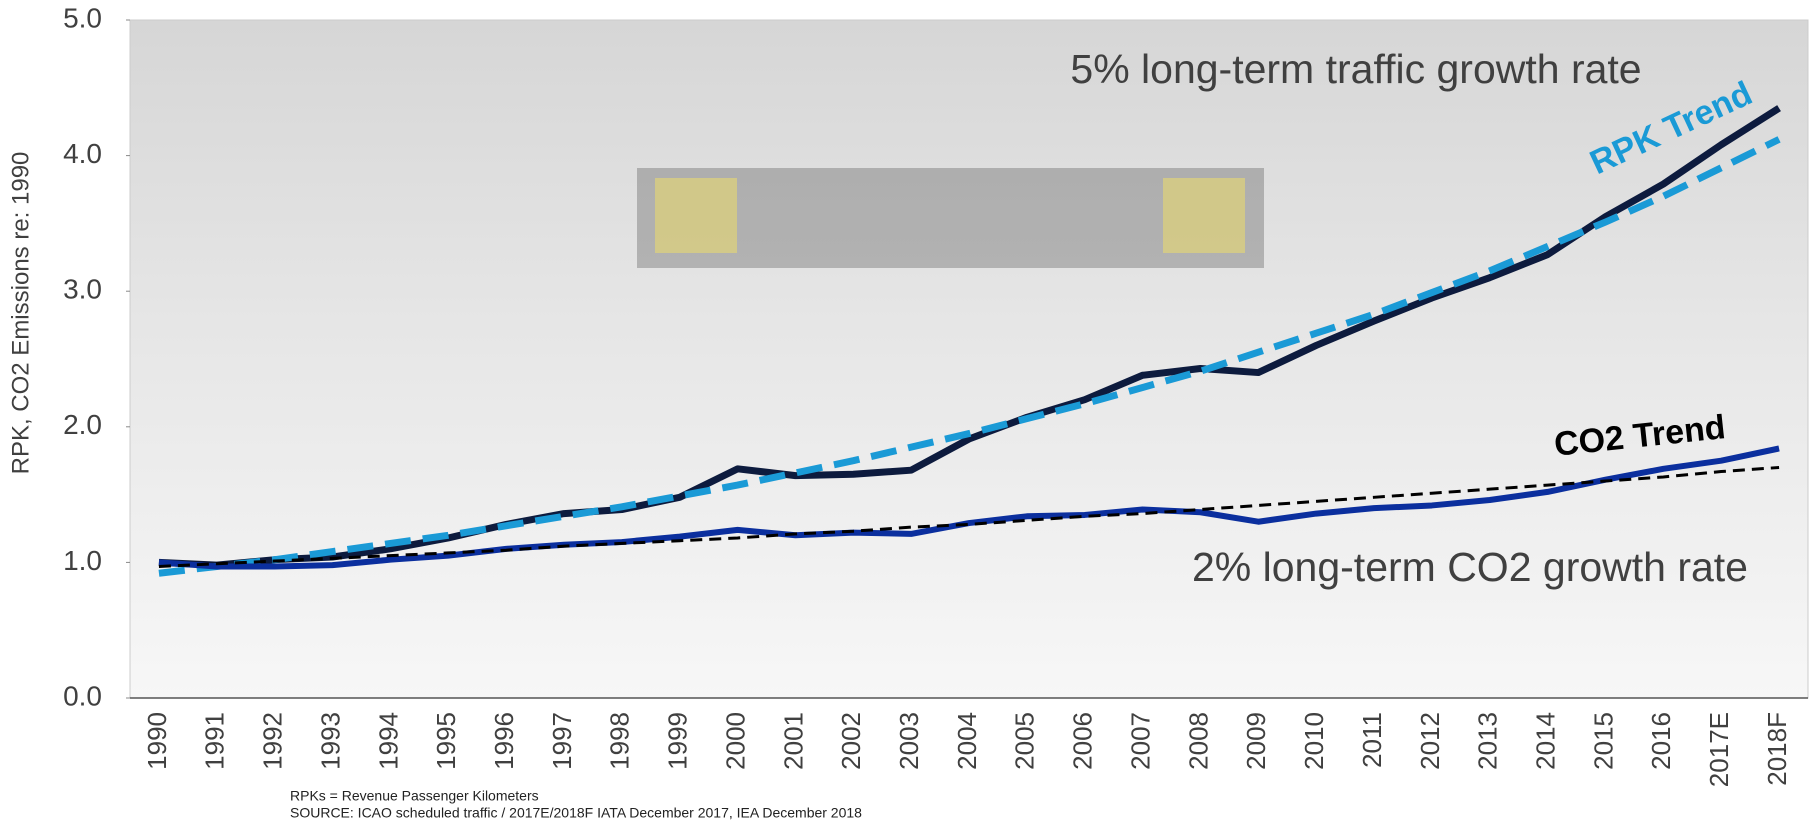  What do you see at coordinates (950, 218) in the screenshot?
I see `sign-board` at bounding box center [950, 218].